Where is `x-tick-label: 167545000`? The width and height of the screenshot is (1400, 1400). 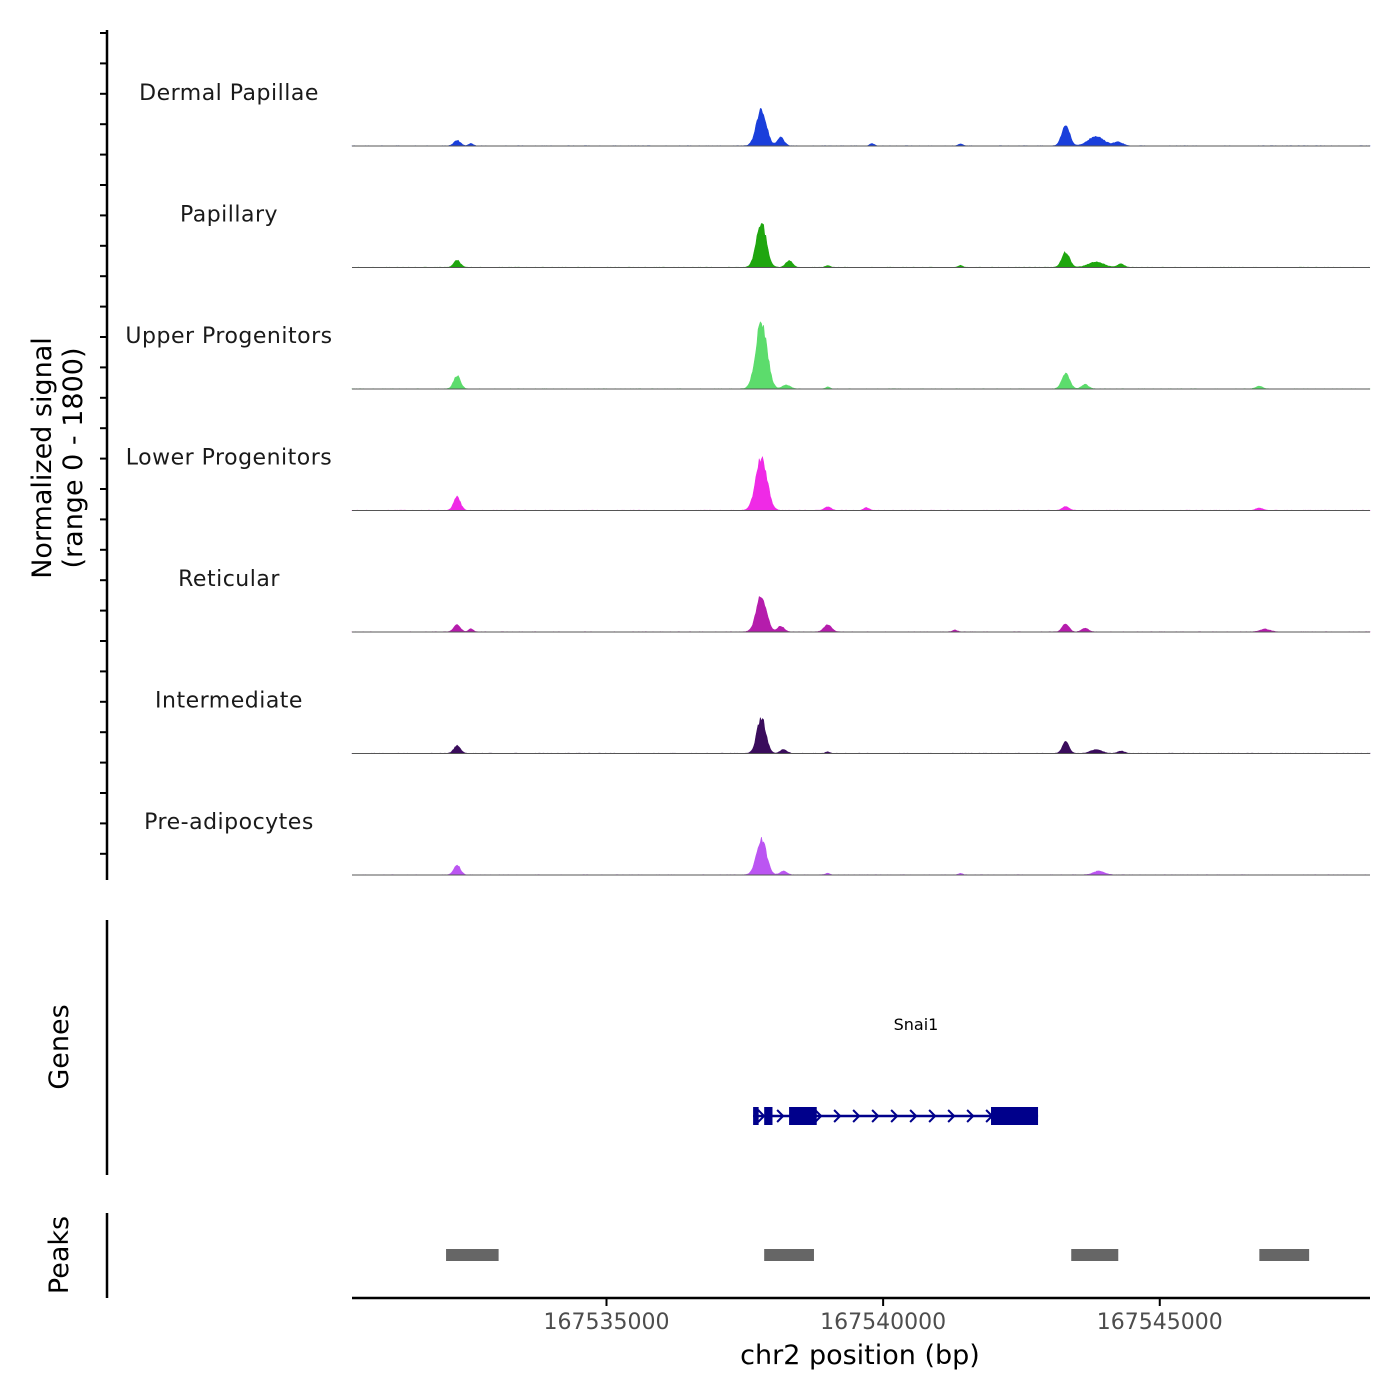
x-tick-label: 167545000 is located at coordinates (1160, 1322).